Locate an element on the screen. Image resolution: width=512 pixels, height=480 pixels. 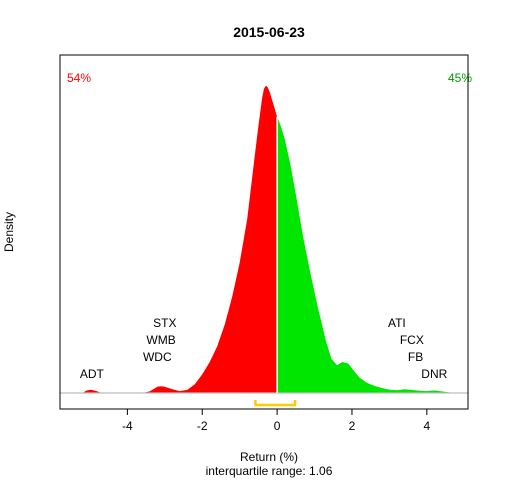
x-tick-label: 2 is located at coordinates (352, 426).